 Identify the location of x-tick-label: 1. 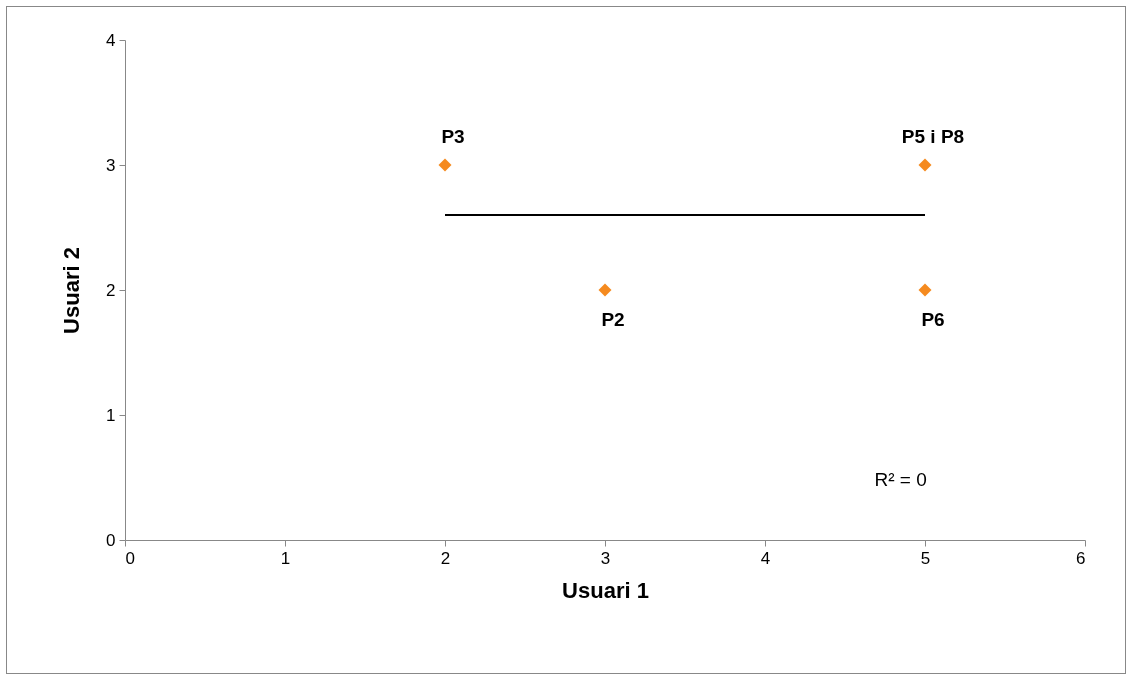
(285, 558).